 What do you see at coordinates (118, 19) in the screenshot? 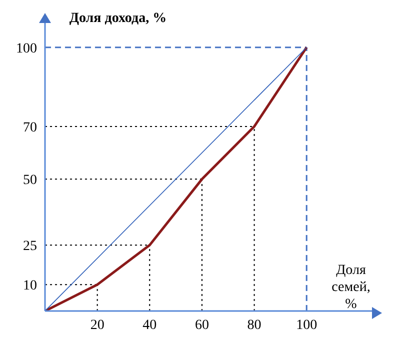
I see `y-axis-title: Доля дохода, %` at bounding box center [118, 19].